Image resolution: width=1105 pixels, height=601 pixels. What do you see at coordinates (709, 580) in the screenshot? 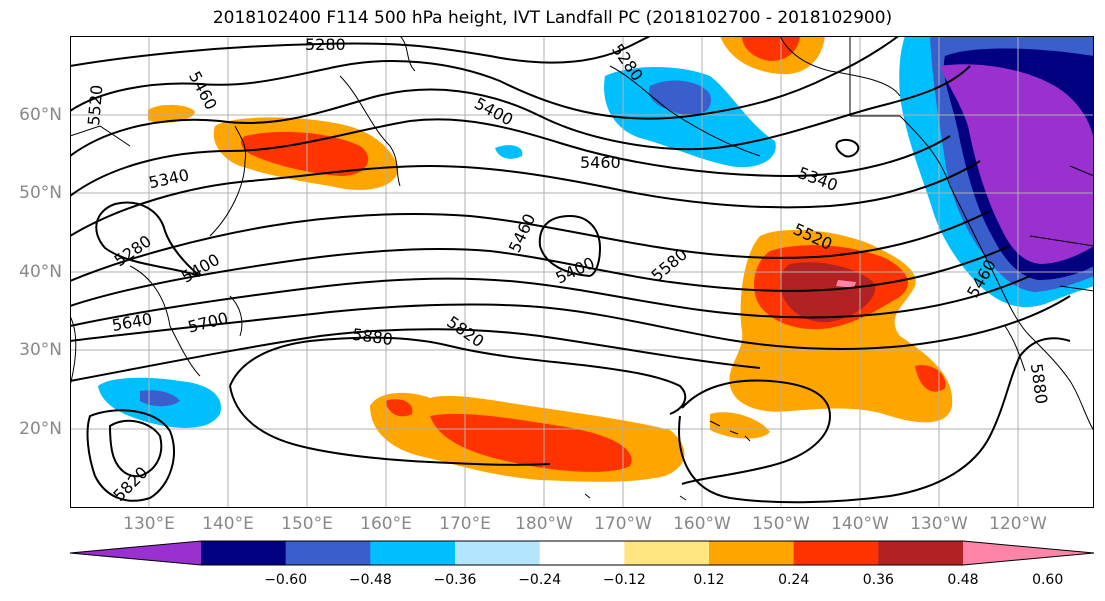
I see `colorbar-tick-label: 0.12` at bounding box center [709, 580].